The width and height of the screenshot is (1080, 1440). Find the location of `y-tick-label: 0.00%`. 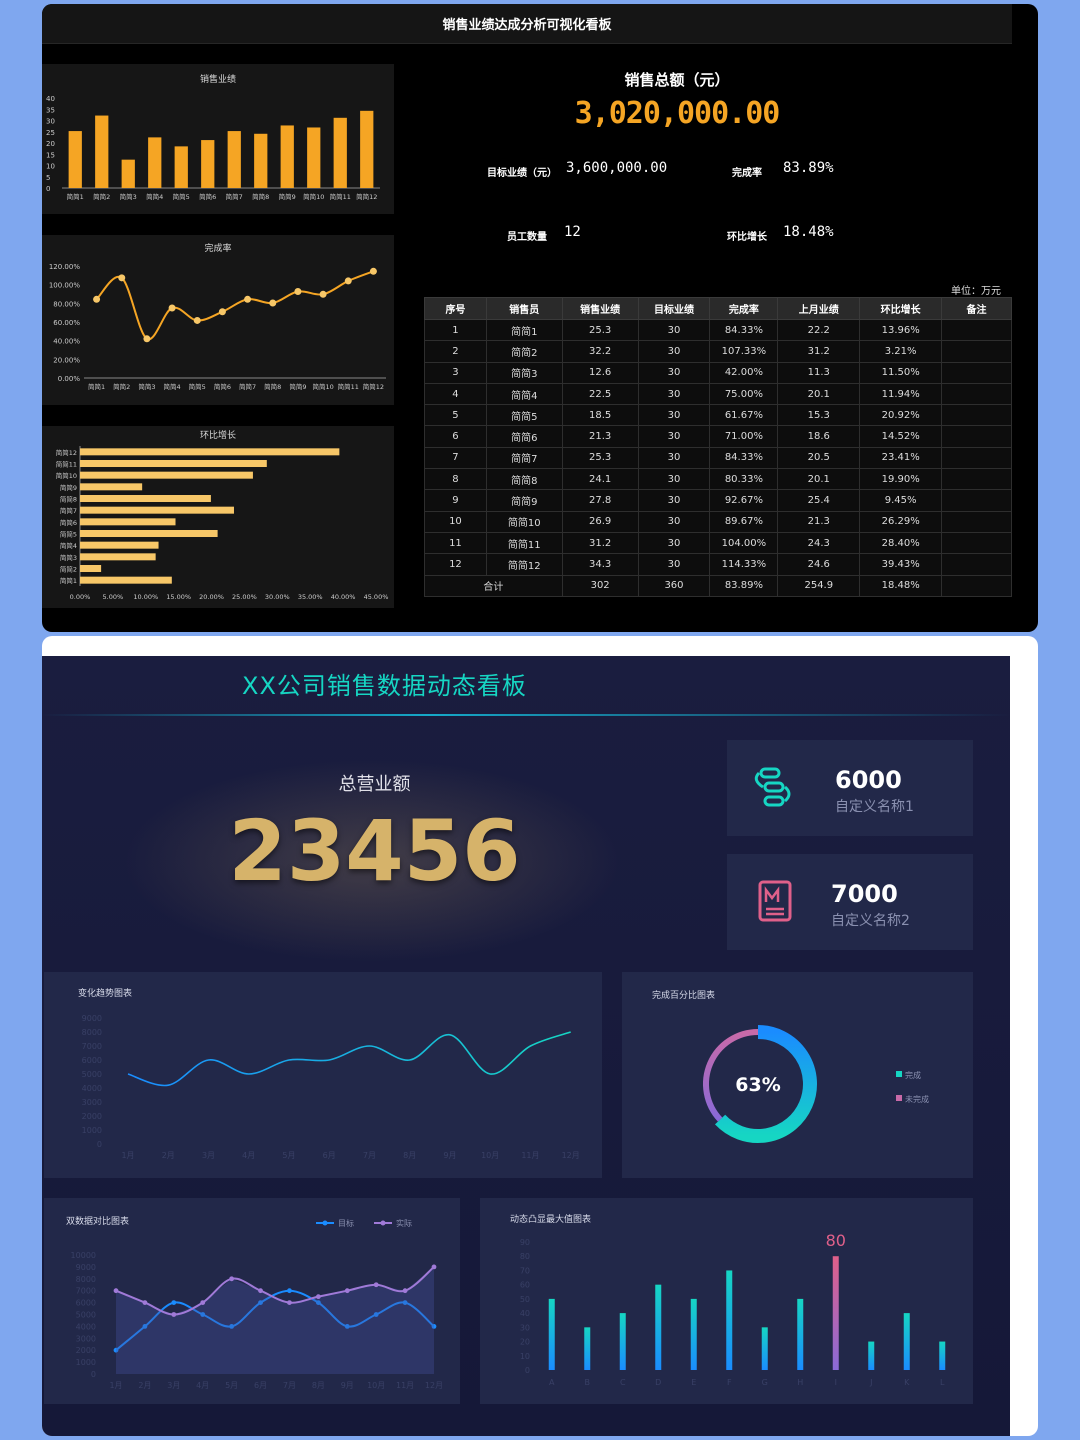

y-tick-label: 0.00% is located at coordinates (69, 379).